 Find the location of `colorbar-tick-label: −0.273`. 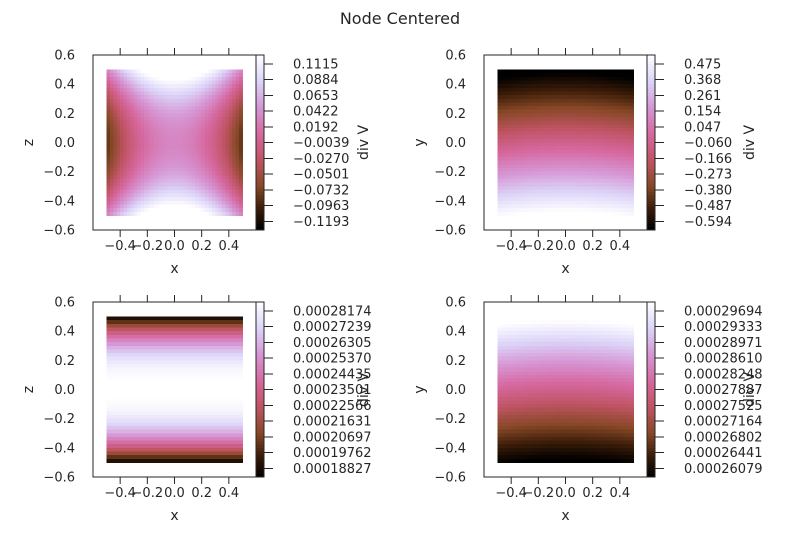

colorbar-tick-label: −0.273 is located at coordinates (708, 175).